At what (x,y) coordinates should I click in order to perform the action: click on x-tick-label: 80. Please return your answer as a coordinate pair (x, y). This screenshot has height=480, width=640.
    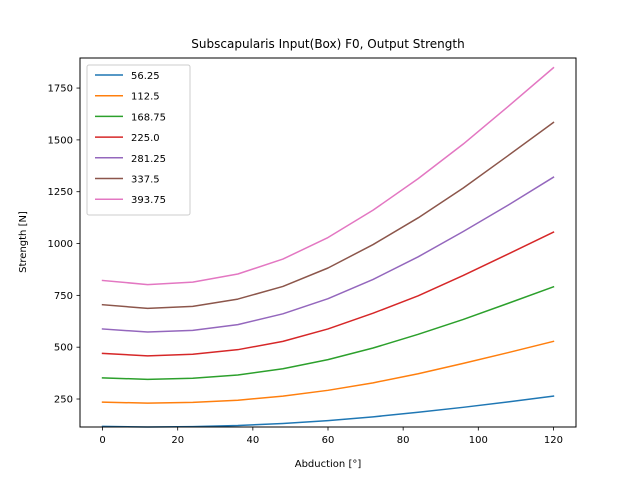
    Looking at the image, I should click on (403, 440).